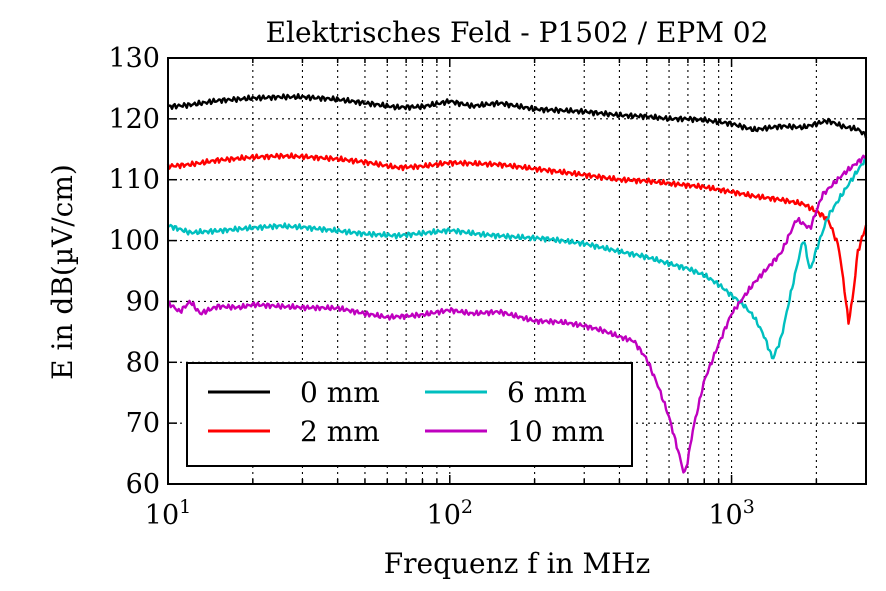 Image resolution: width=886 pixels, height=591 pixels. I want to click on x-tick-label: 10², so click(450, 513).